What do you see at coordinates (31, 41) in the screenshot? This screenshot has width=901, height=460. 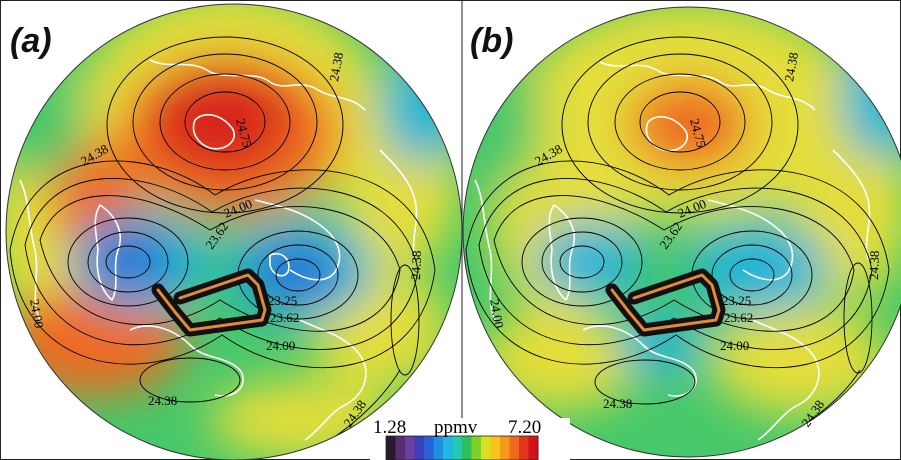 I see `panel-a-label: (a)` at bounding box center [31, 41].